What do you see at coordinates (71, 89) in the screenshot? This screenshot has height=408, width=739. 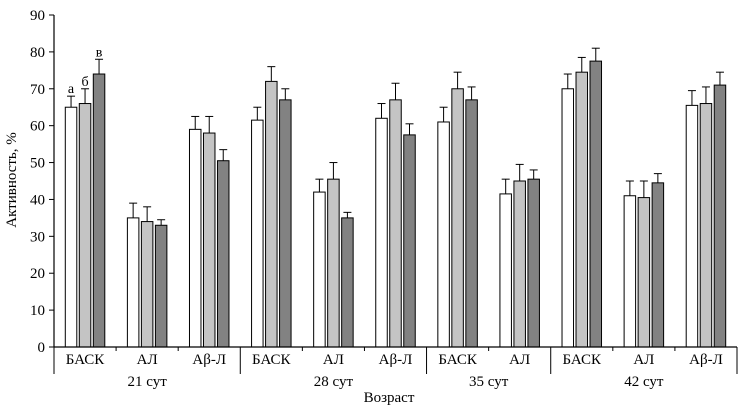 I see `series-label: а` at bounding box center [71, 89].